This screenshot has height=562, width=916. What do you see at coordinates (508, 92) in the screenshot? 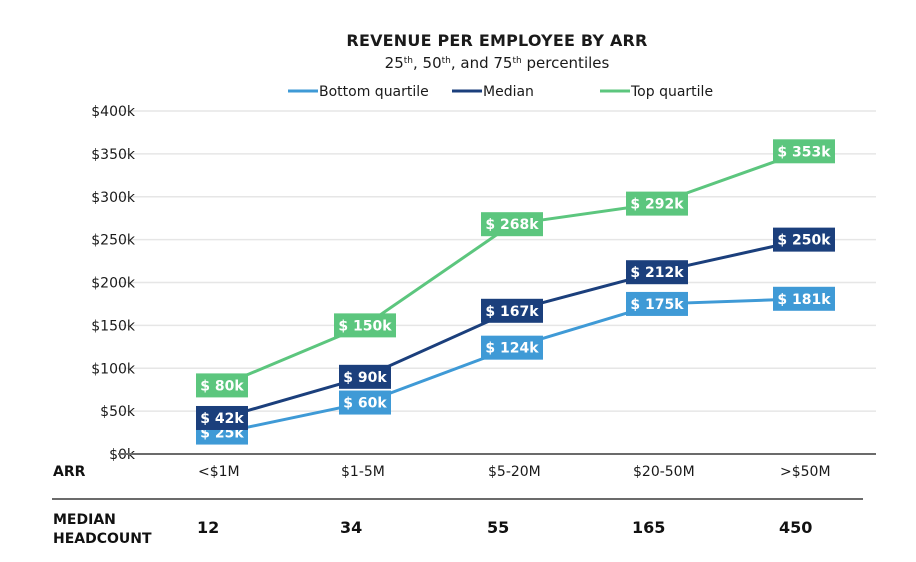
I see `legend-label: Median` at bounding box center [508, 92].